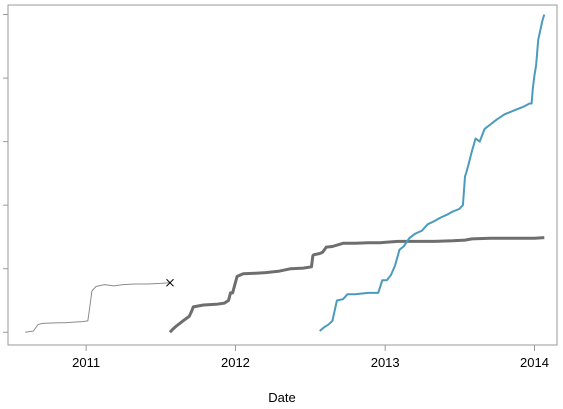 This screenshot has height=409, width=563. I want to click on y-axis-ticks, so click(5, 174).